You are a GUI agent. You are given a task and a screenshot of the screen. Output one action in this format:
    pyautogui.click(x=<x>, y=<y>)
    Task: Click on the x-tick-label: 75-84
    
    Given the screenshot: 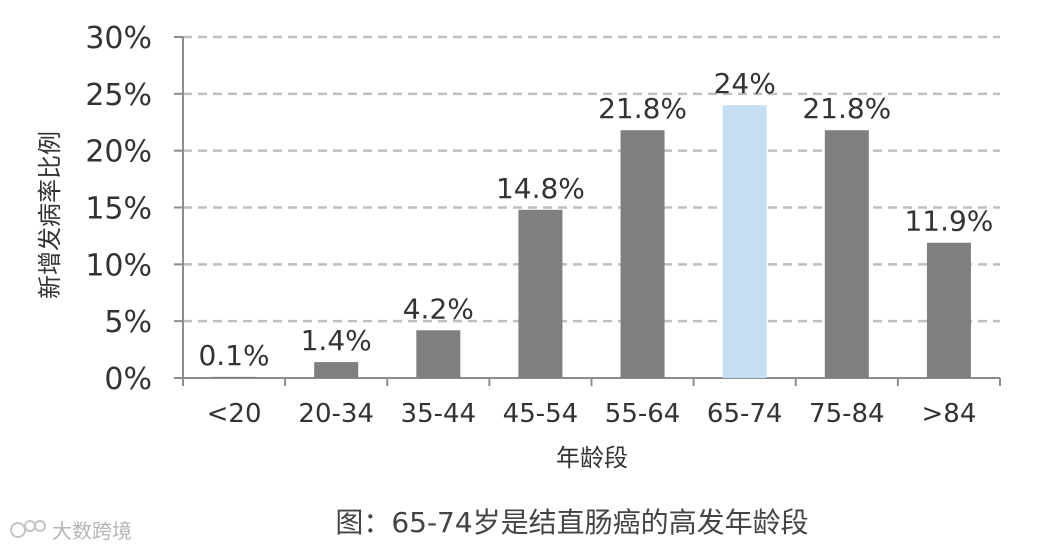 What is the action you would take?
    pyautogui.click(x=847, y=414)
    